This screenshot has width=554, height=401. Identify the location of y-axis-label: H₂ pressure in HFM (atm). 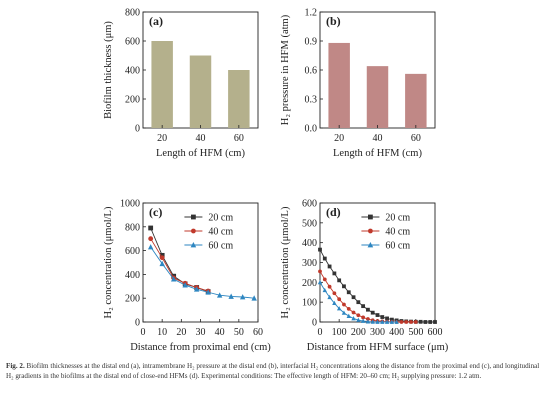
(285, 69).